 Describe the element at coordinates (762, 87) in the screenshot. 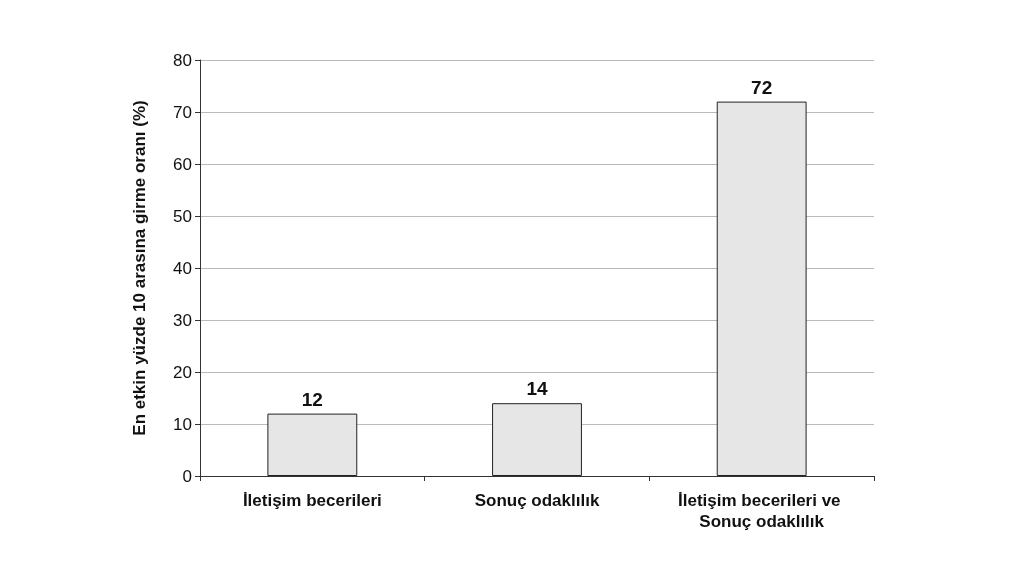

I see `data-label: 72` at that location.